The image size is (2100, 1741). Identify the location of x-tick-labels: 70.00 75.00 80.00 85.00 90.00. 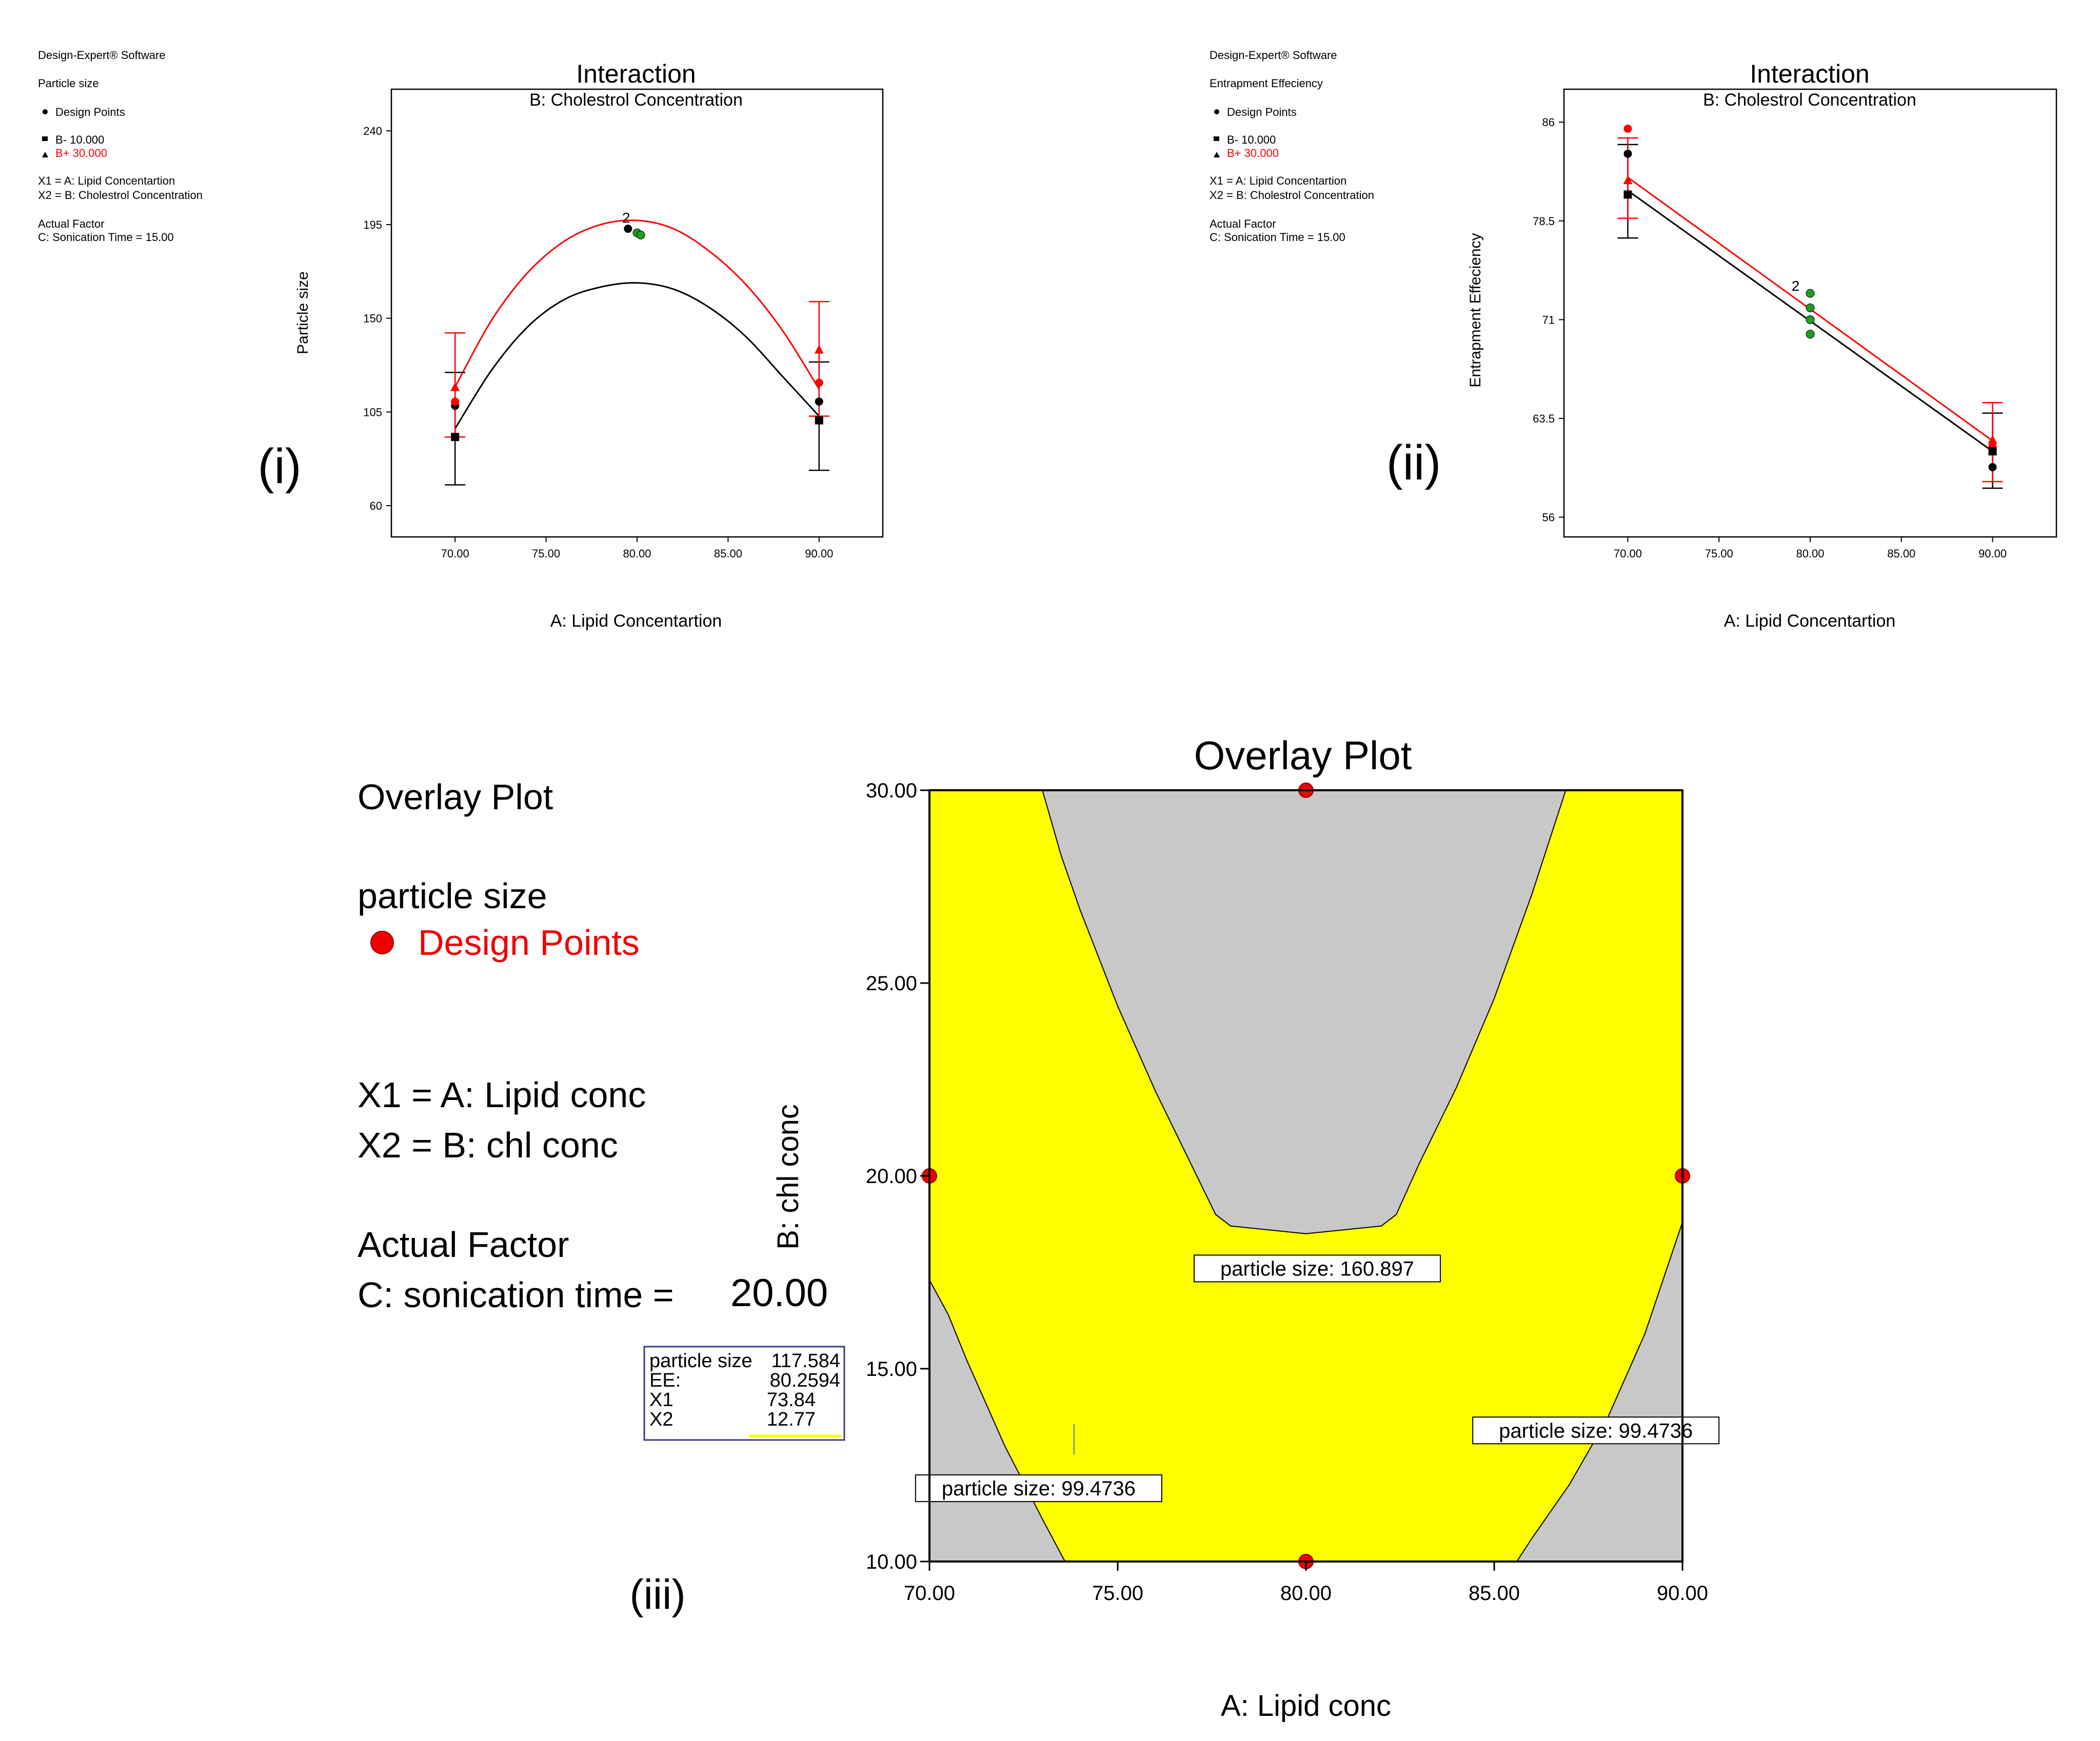
(1306, 1593).